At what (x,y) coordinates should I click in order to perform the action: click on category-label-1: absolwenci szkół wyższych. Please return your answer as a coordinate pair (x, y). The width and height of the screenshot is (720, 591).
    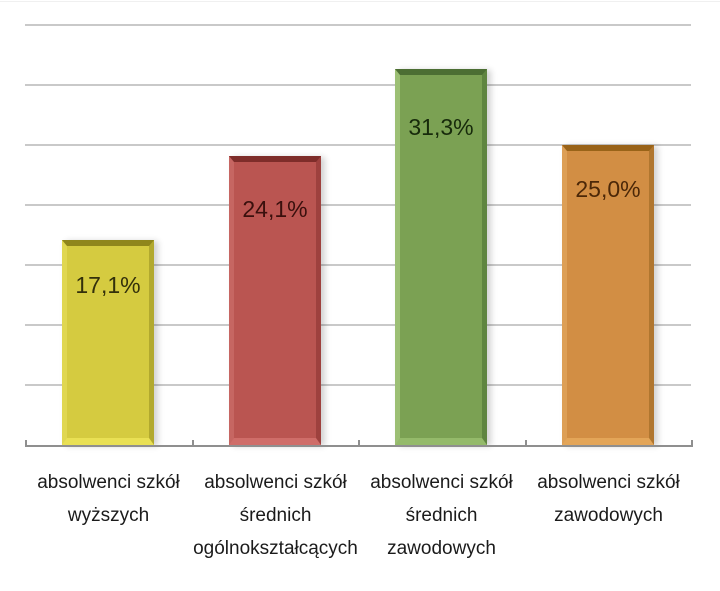
    Looking at the image, I should click on (108, 499).